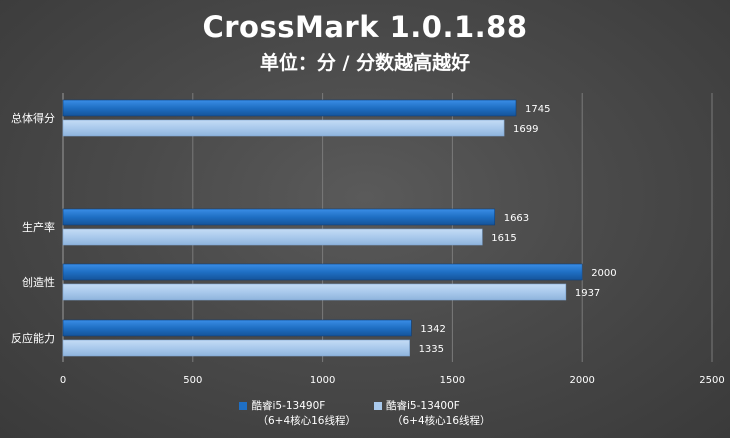 The height and width of the screenshot is (438, 730). Describe the element at coordinates (365, 63) in the screenshot. I see `chart-subtitle: 单位：分 / 分数越高越好` at that location.